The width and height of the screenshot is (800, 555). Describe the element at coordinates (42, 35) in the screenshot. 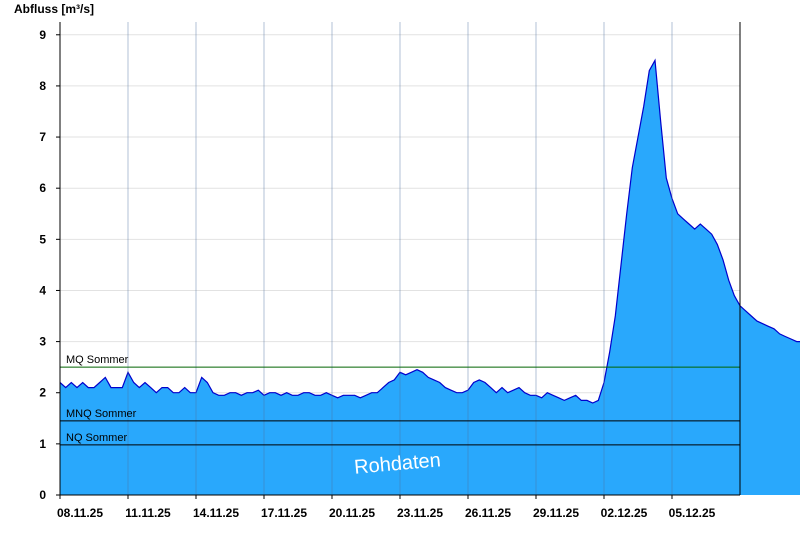

I see `y-tick-label: 9` at that location.